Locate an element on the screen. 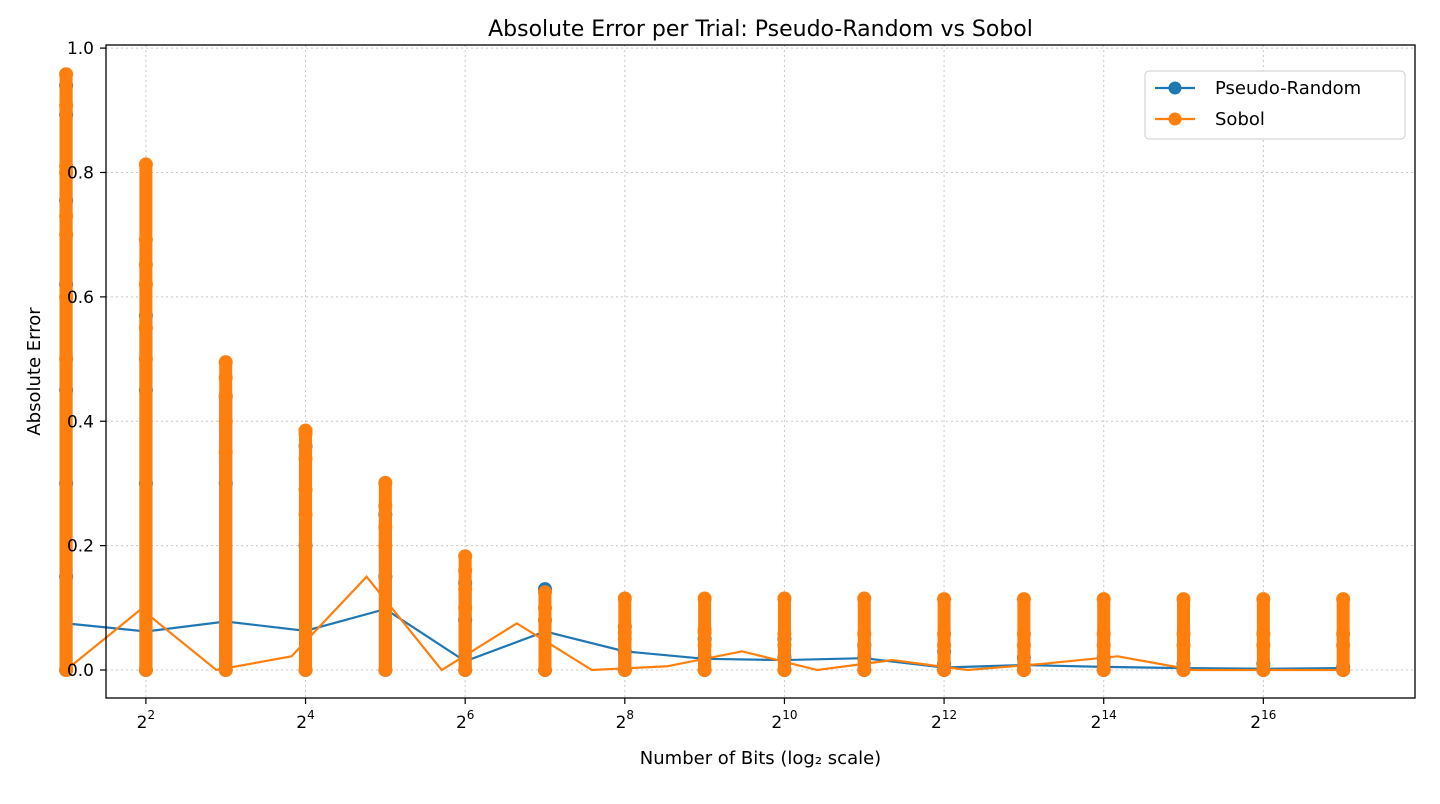 The image size is (1440, 804). y-tick-label: 0.2 is located at coordinates (80, 547).